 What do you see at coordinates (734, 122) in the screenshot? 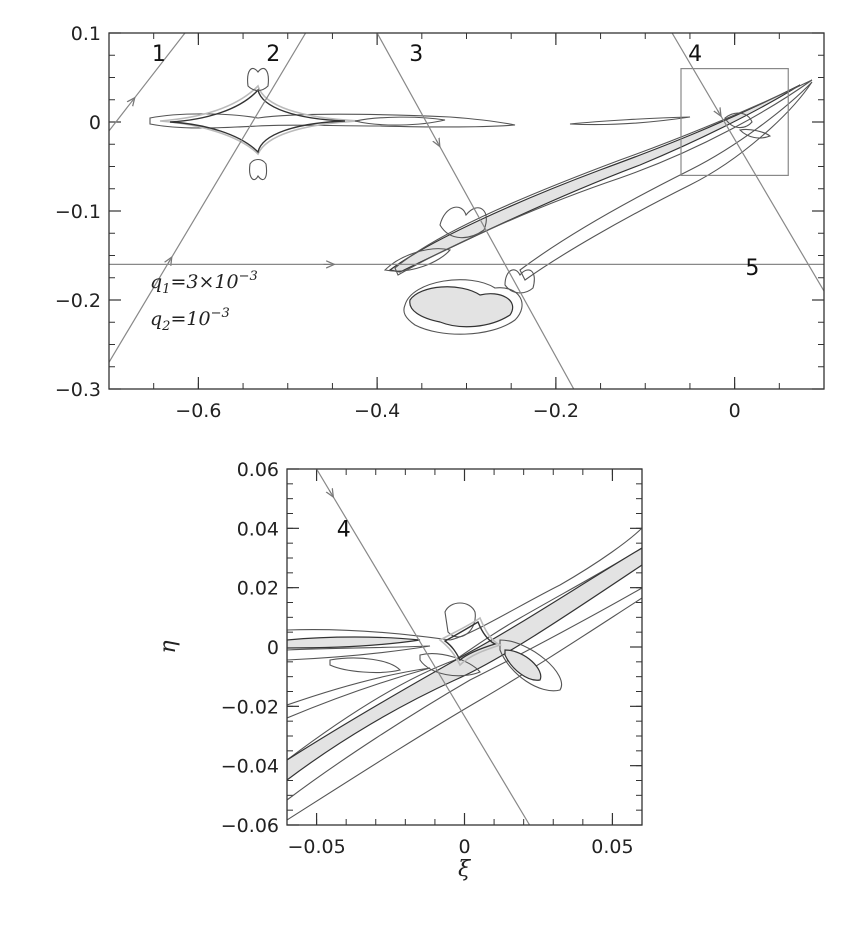
I see `zoom-box` at bounding box center [734, 122].